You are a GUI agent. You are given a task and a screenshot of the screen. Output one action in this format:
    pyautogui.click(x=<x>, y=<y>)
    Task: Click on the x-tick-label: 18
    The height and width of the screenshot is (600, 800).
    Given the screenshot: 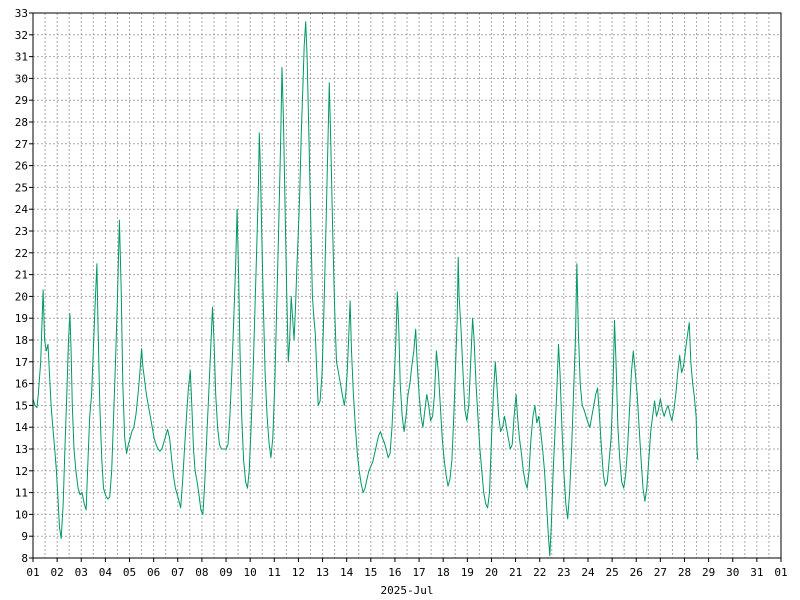 What is the action you would take?
    pyautogui.click(x=443, y=572)
    